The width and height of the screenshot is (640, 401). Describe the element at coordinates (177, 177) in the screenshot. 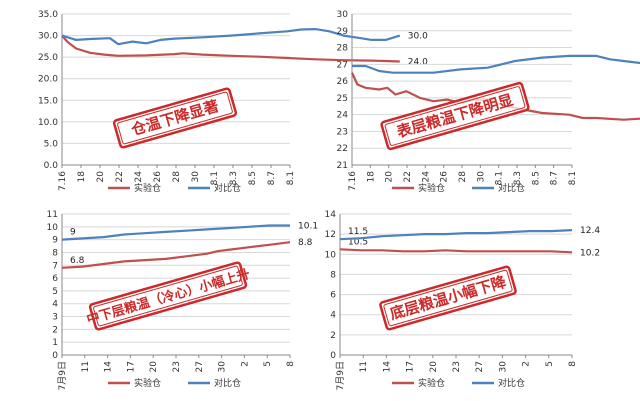

I see `x-tick-label: 28` at that location.